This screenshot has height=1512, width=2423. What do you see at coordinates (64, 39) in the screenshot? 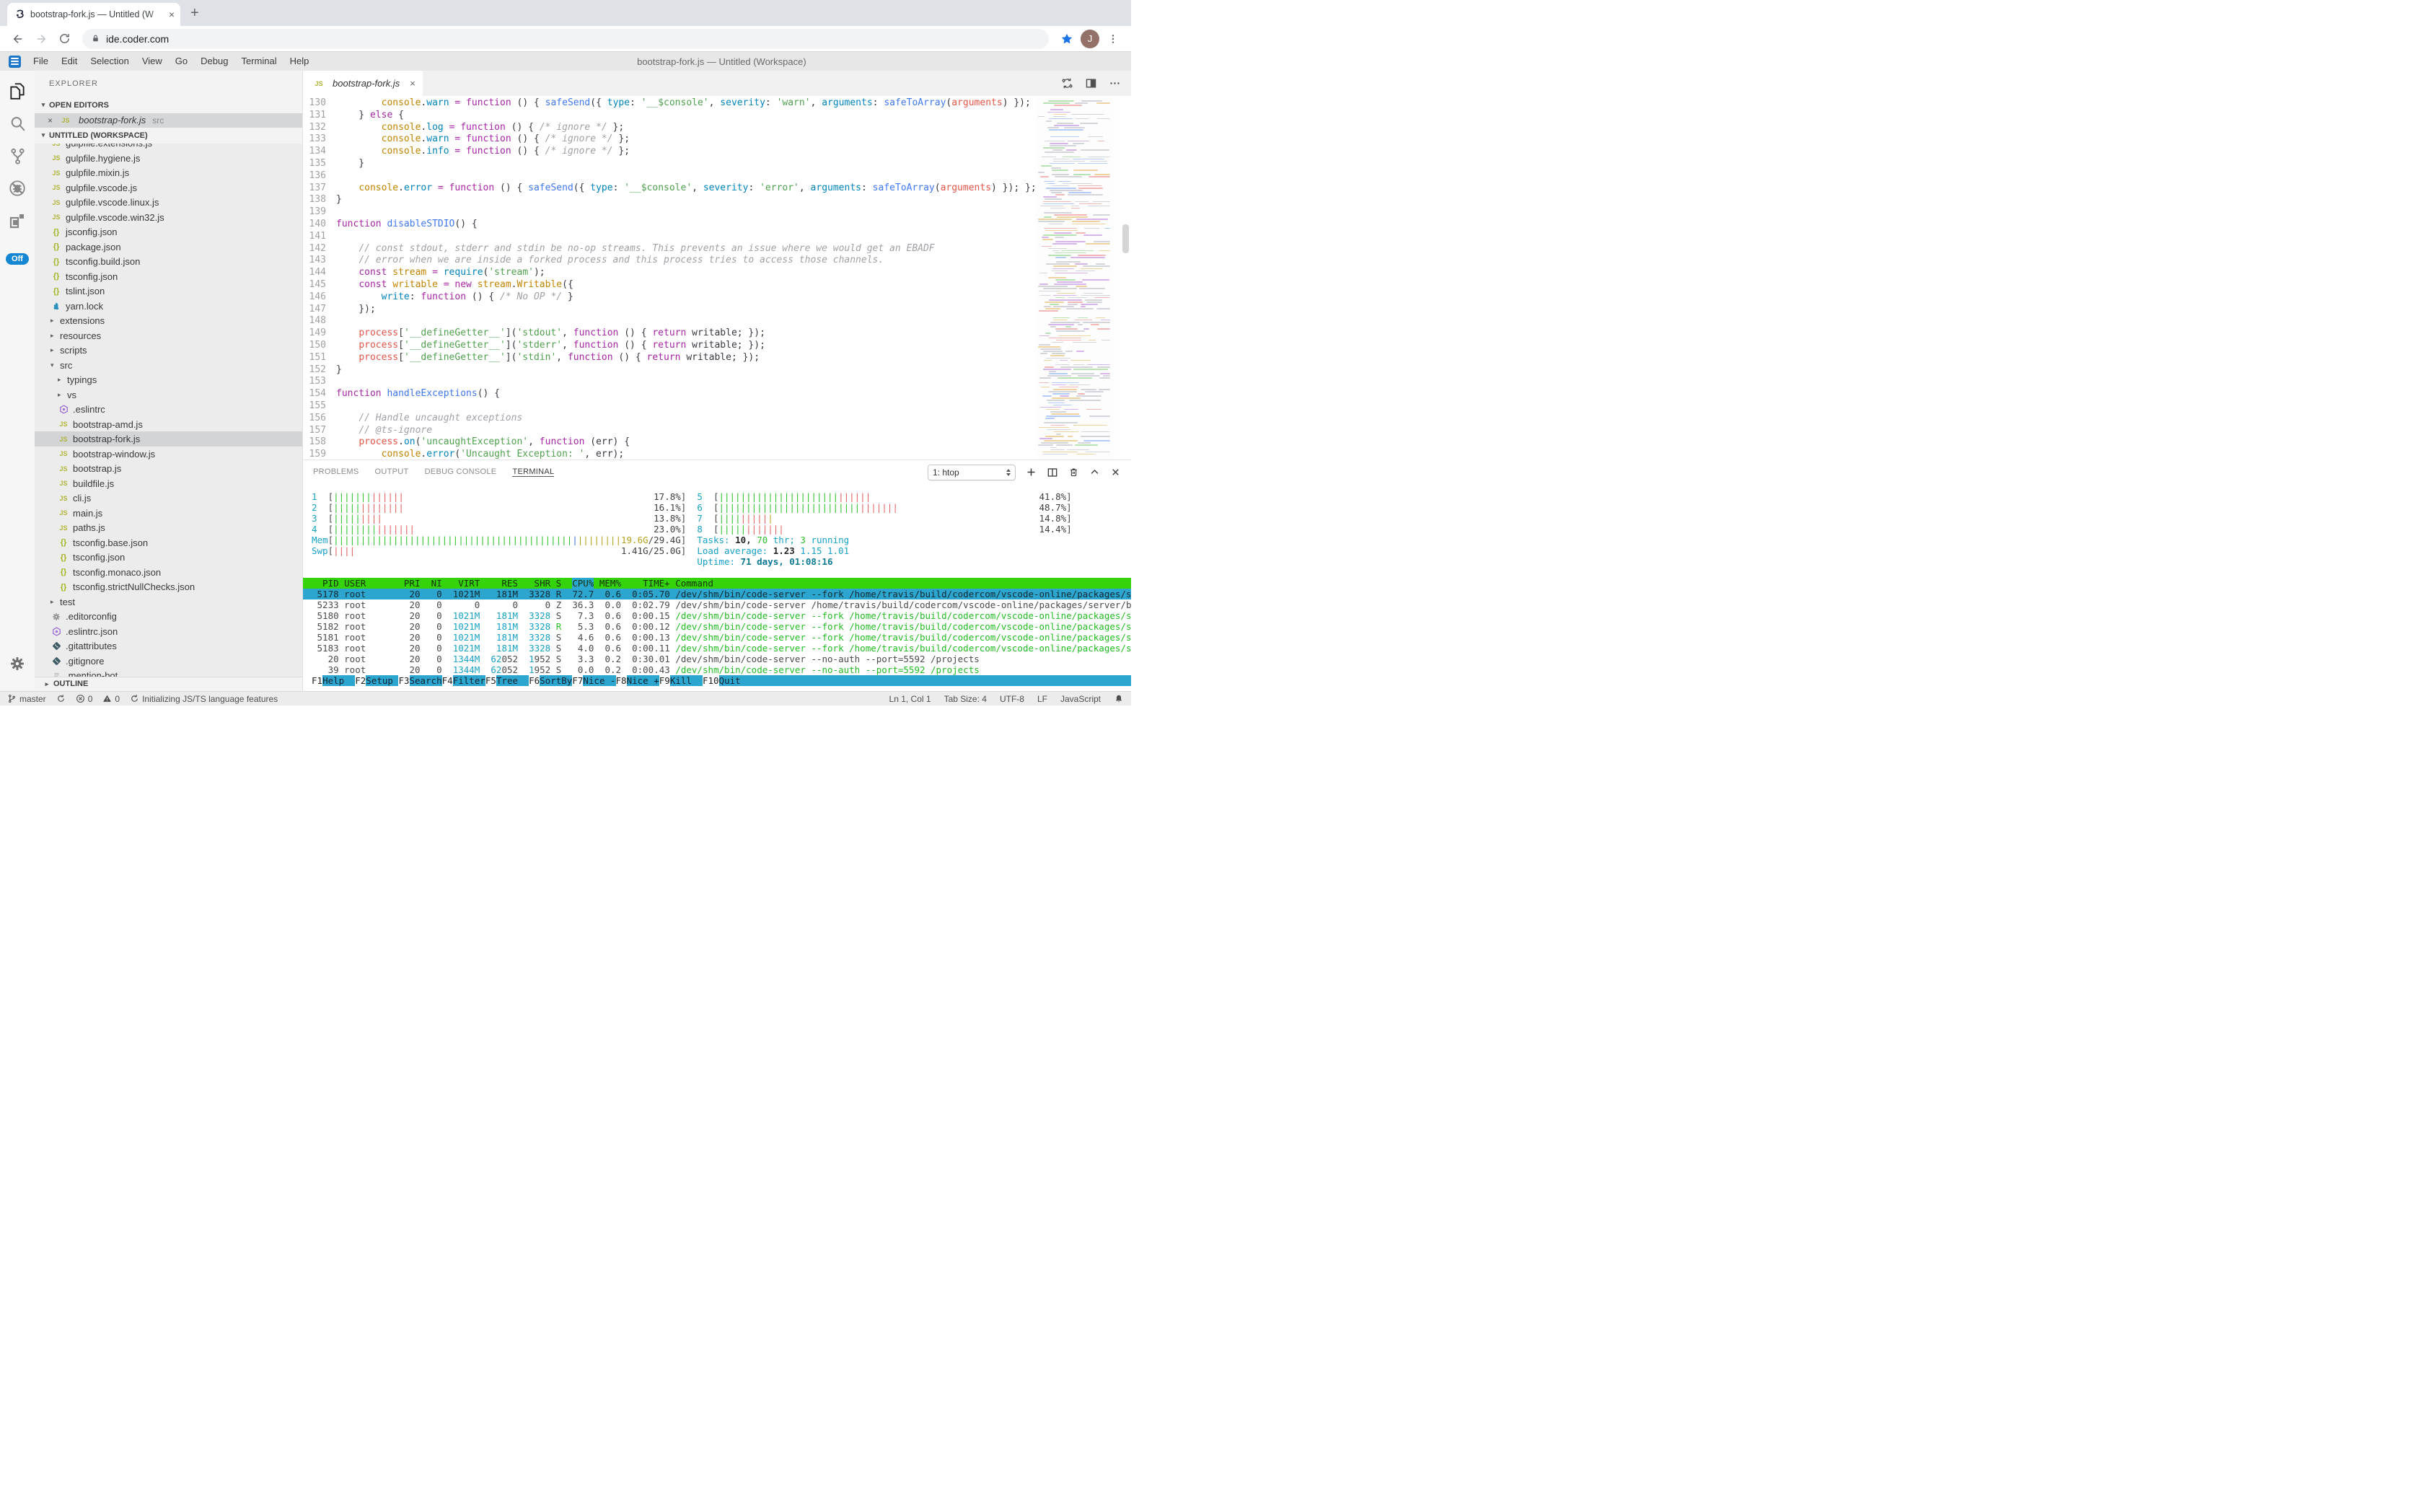
I see `reload-icon` at bounding box center [64, 39].